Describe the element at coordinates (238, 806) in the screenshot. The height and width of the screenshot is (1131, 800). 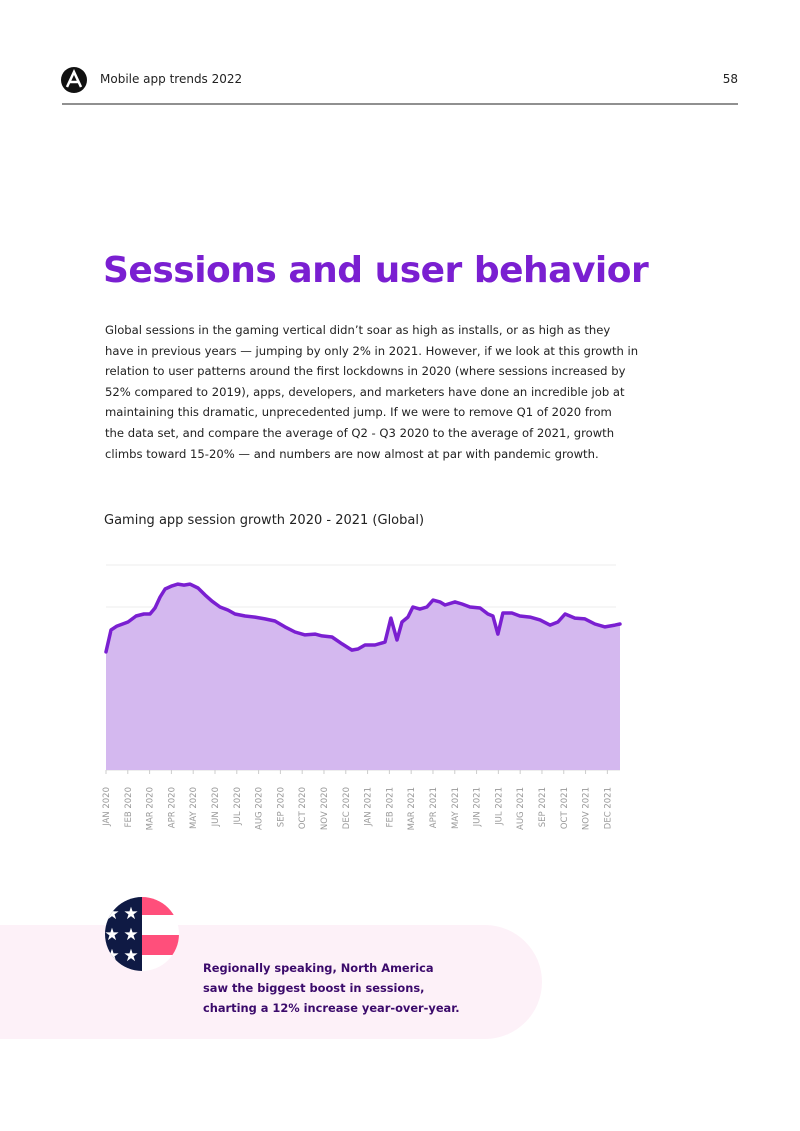
I see `x-tick-label: JUL 2020` at that location.